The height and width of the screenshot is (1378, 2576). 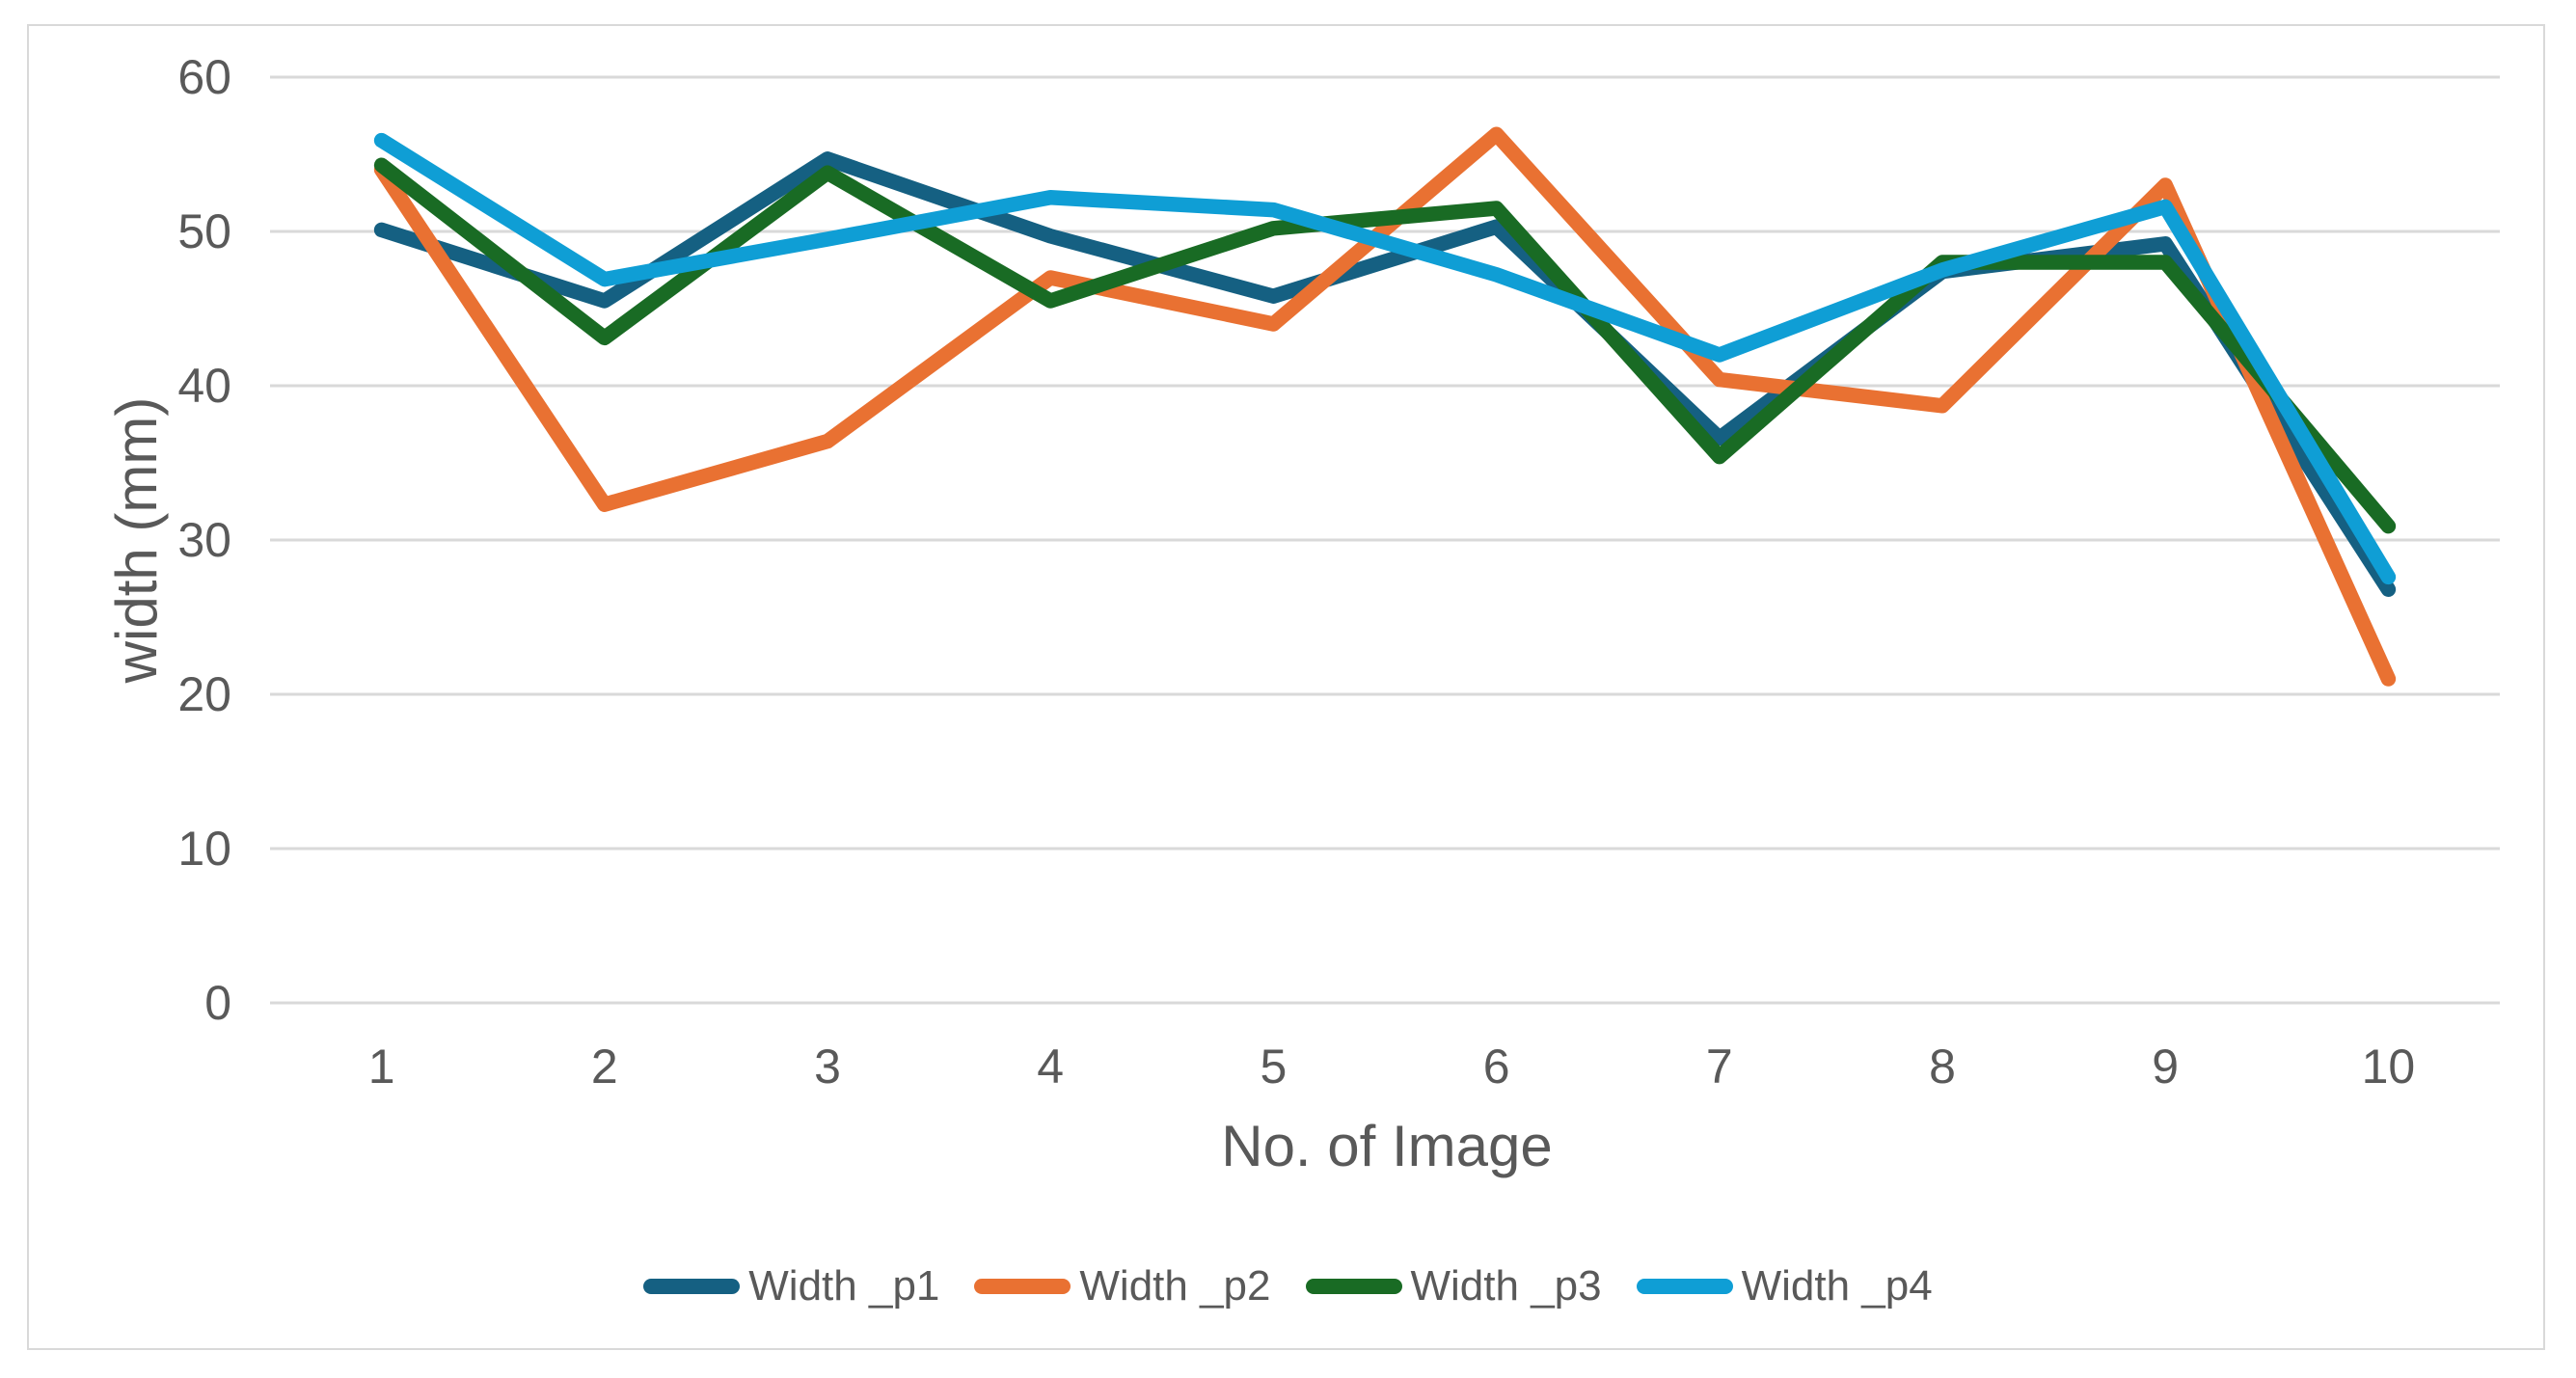 I want to click on legend-item-width-_p4: Width _p4, so click(x=1784, y=1286).